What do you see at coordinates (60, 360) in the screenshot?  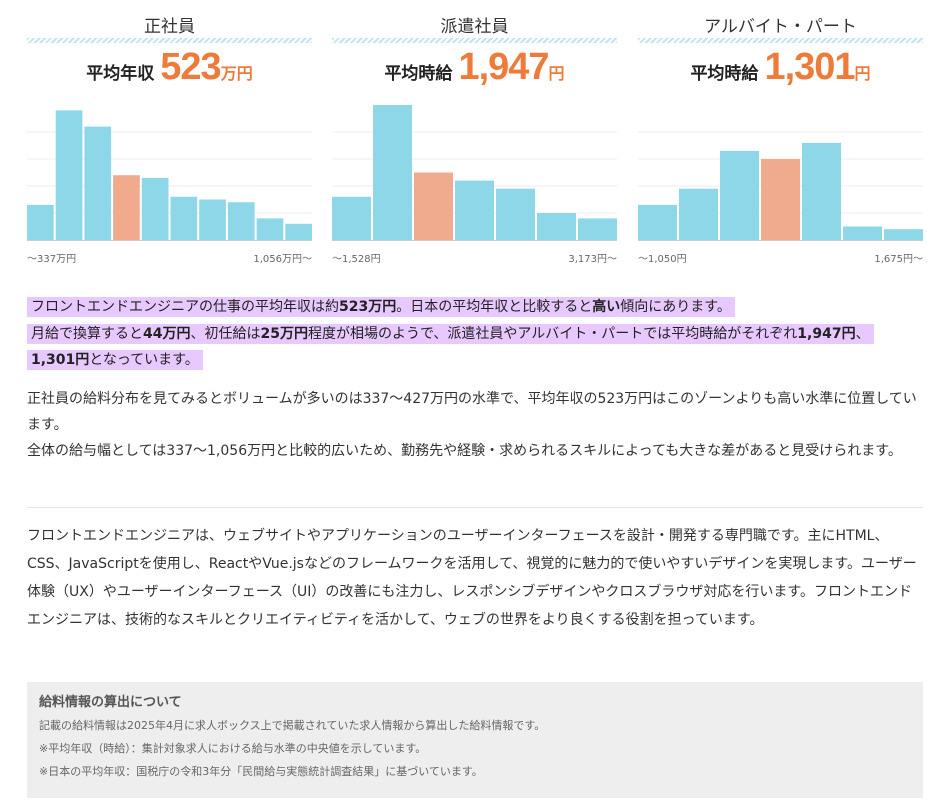 I see `summary-emphasis: 1,301円` at bounding box center [60, 360].